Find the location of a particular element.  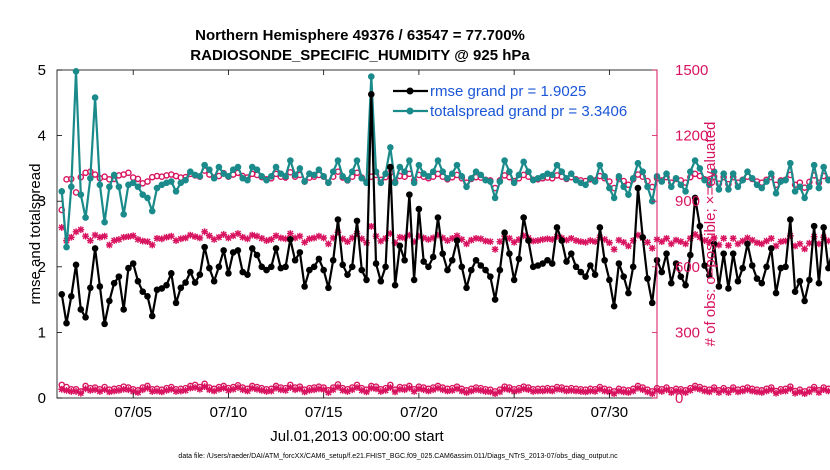

y-tick-label: 0 is located at coordinates (42, 398).